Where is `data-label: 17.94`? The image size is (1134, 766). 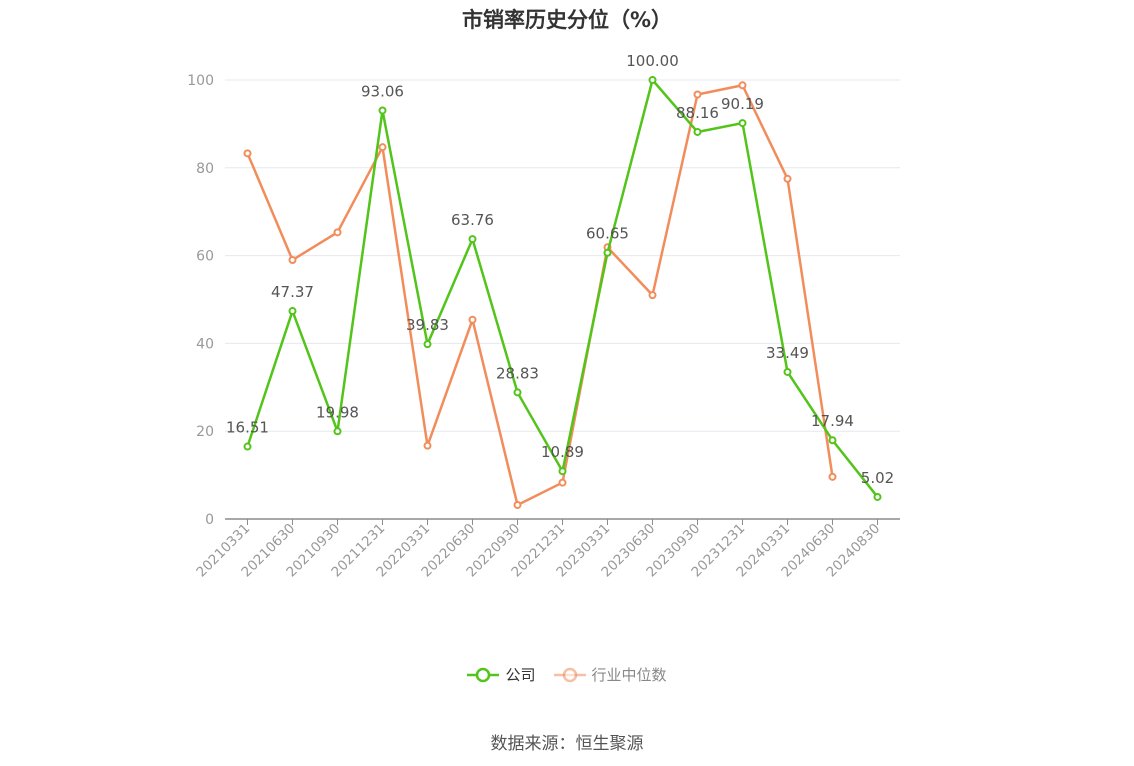 data-label: 17.94 is located at coordinates (832, 421).